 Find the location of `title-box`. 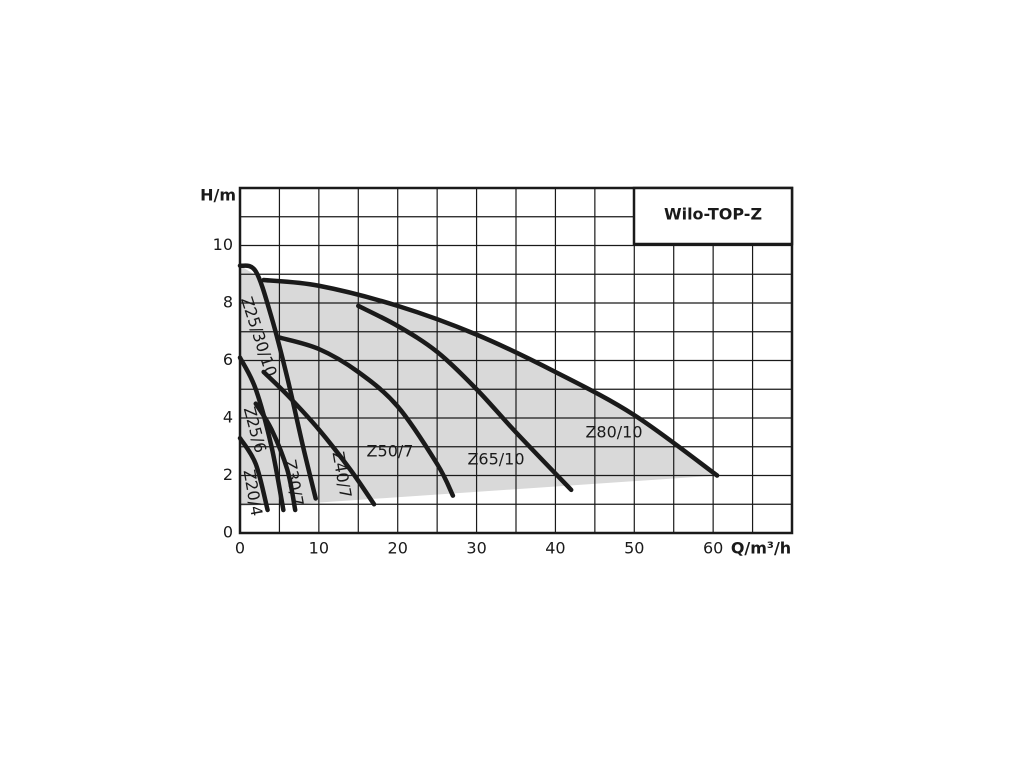

title-box is located at coordinates (713, 216).